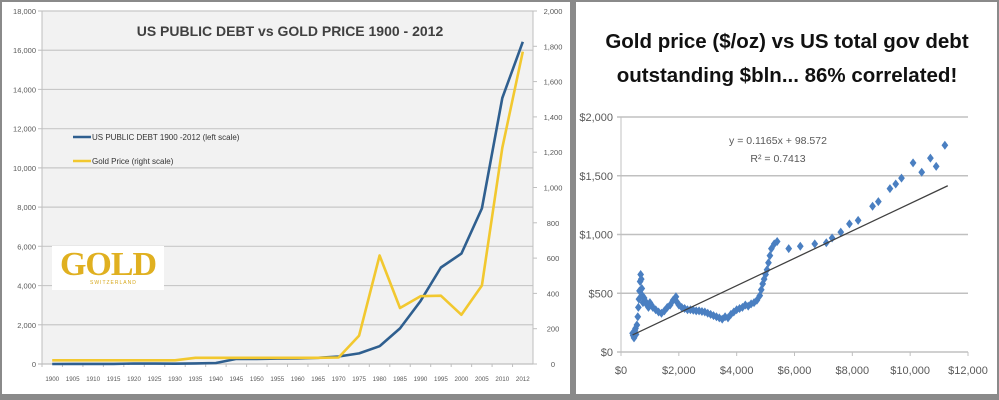 This screenshot has width=999, height=400. What do you see at coordinates (596, 236) in the screenshot?
I see `y-tick-label: $1,000` at bounding box center [596, 236].